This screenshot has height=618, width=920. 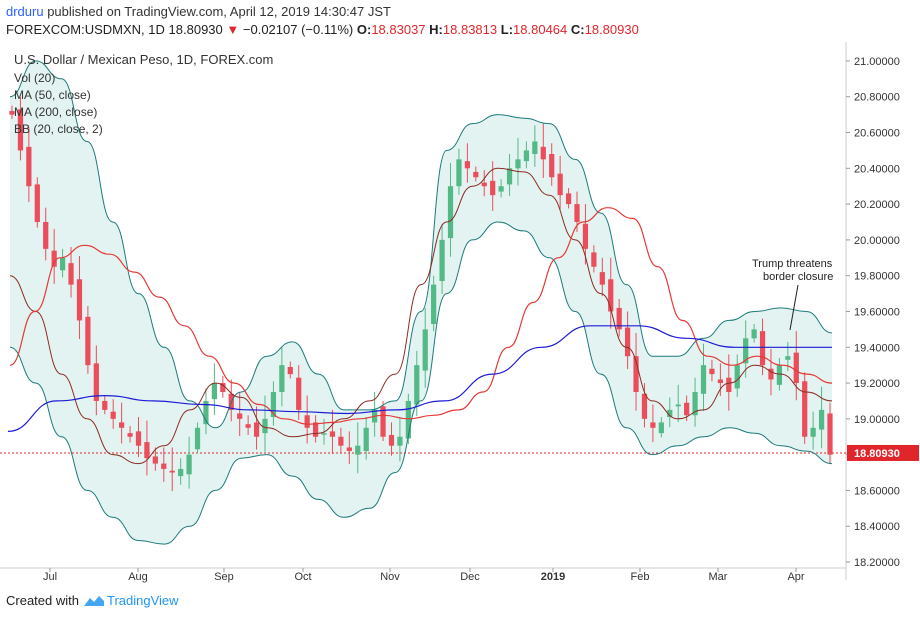 I want to click on legend-item: MA (50, close), so click(x=52, y=95).